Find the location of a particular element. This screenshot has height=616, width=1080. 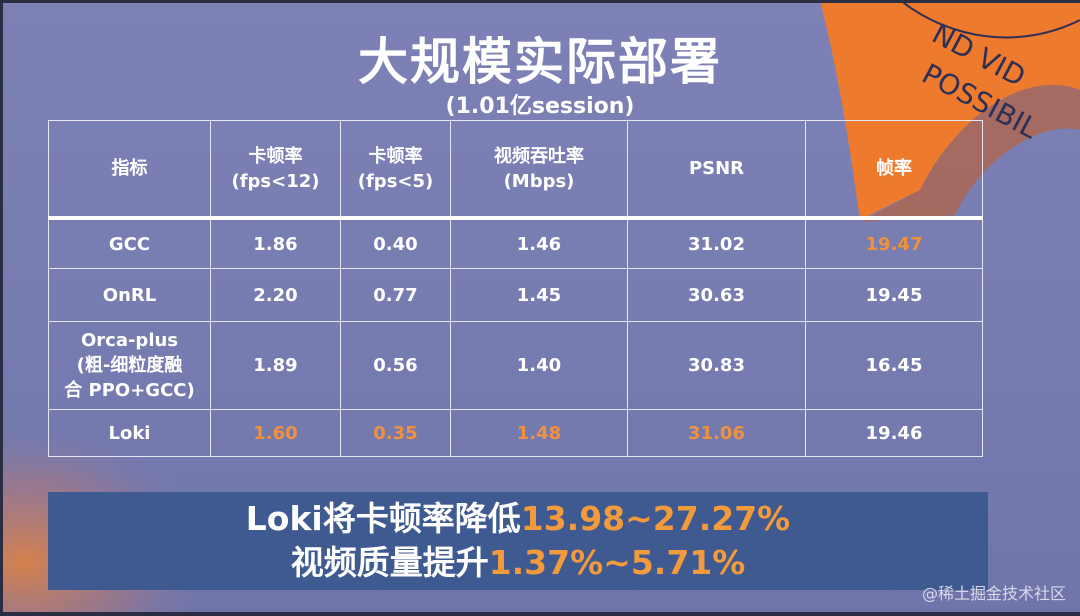

summary-line-1-text: Loki将卡顿率降低 is located at coordinates (383, 518).